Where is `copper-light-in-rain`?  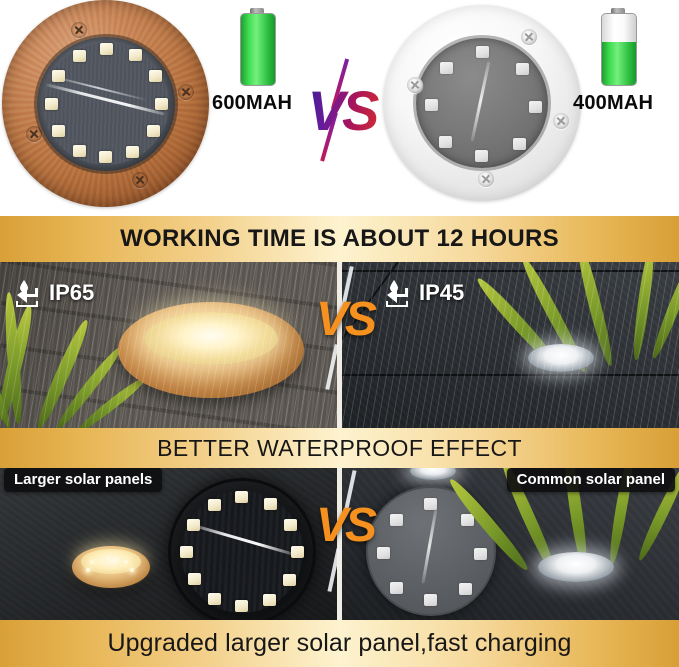
copper-light-in-rain is located at coordinates (211, 350).